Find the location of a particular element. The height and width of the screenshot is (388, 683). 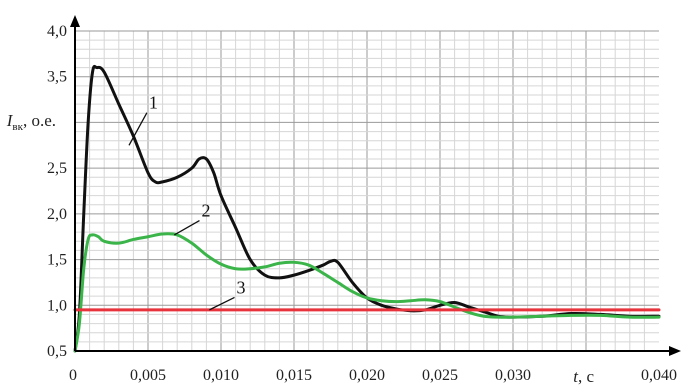

x-tick-label: 0,020 is located at coordinates (367, 375).